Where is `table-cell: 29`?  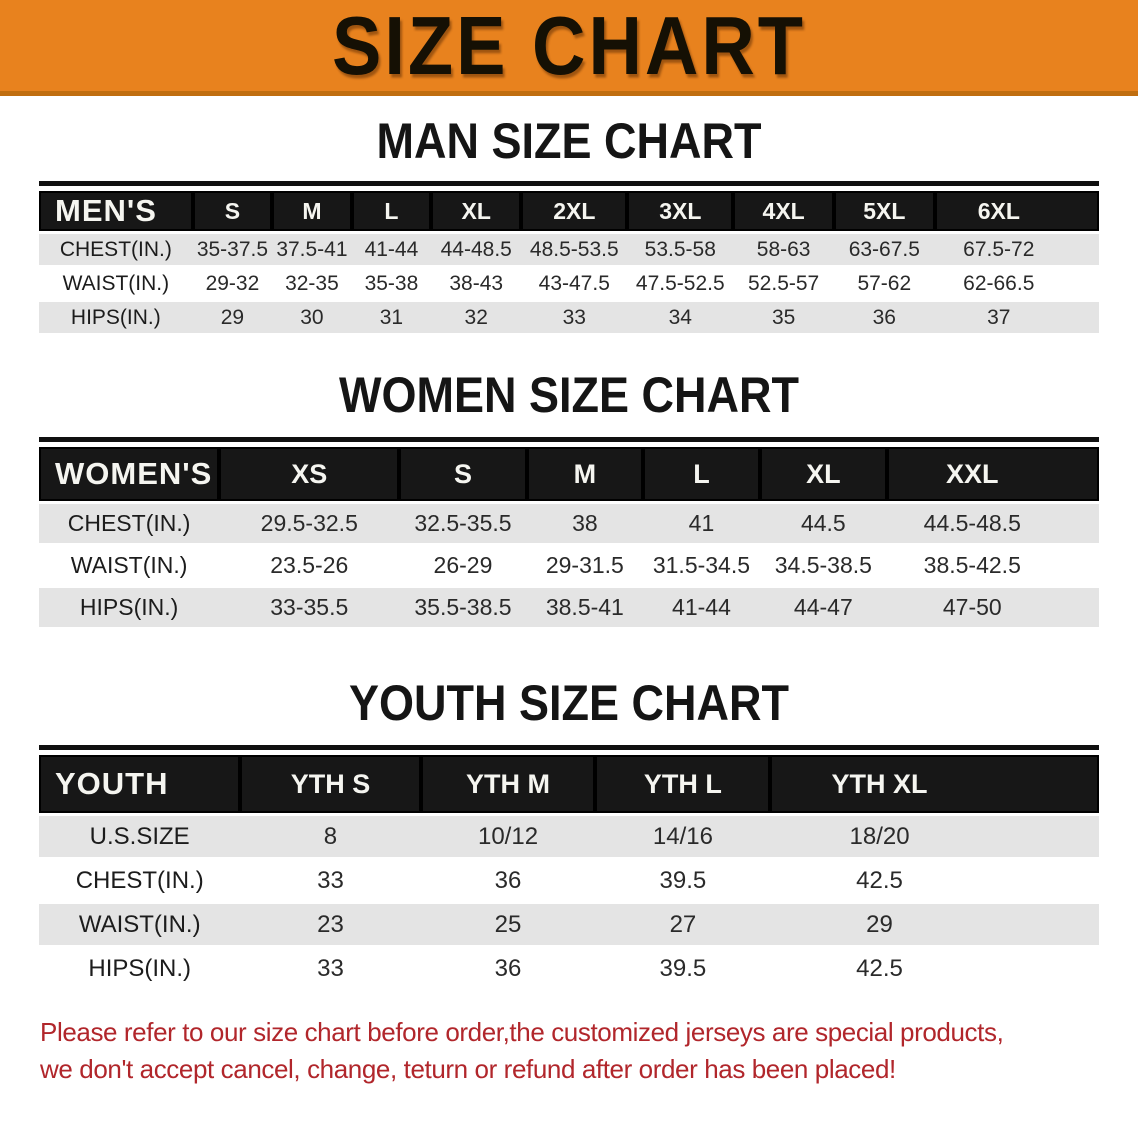
table-cell: 29 is located at coordinates (232, 317).